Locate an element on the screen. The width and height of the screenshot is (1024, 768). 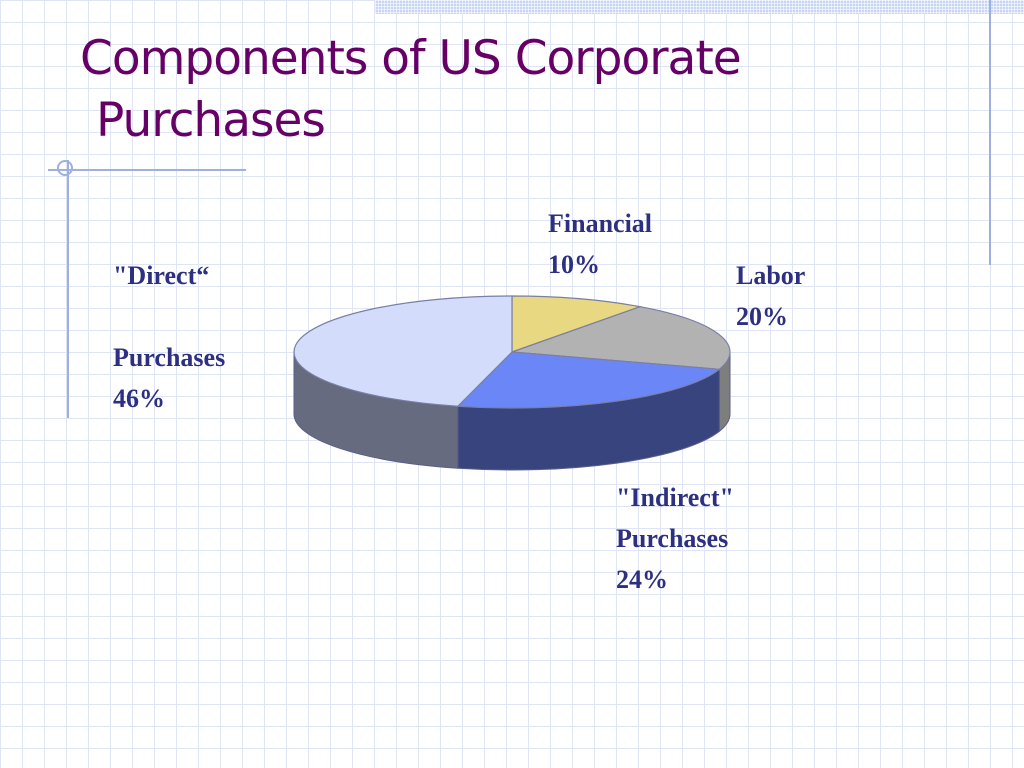
slide-title: Components of US Corporate Purchases is located at coordinates (520, 90).